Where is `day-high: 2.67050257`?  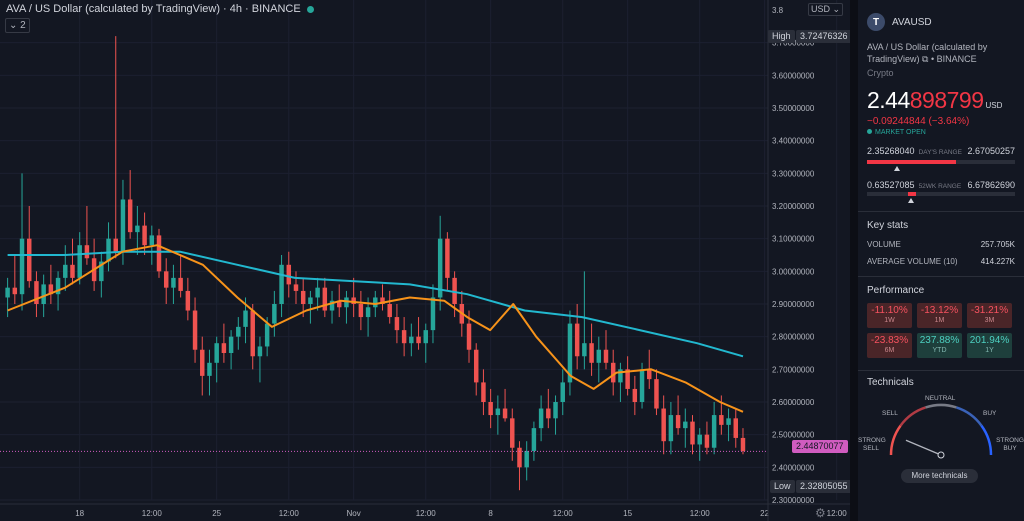
day-high: 2.67050257 is located at coordinates (991, 151).